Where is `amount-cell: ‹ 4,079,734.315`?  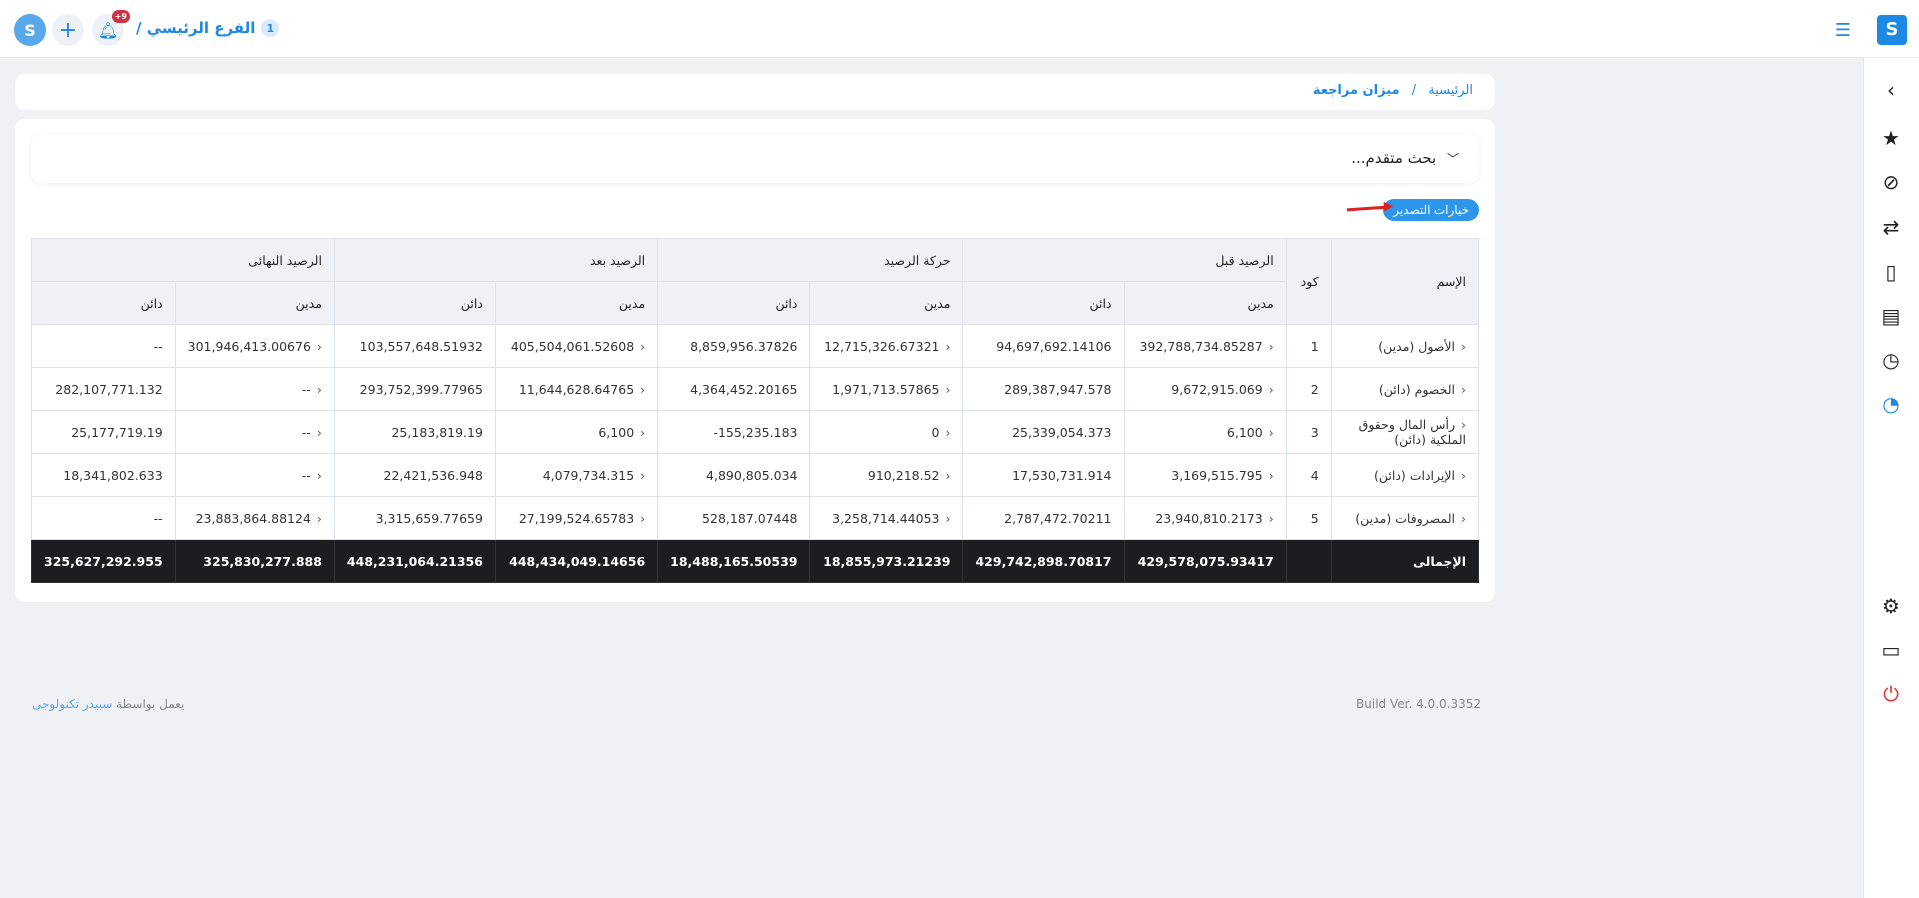
amount-cell: ‹ 4,079,734.315 is located at coordinates (576, 475).